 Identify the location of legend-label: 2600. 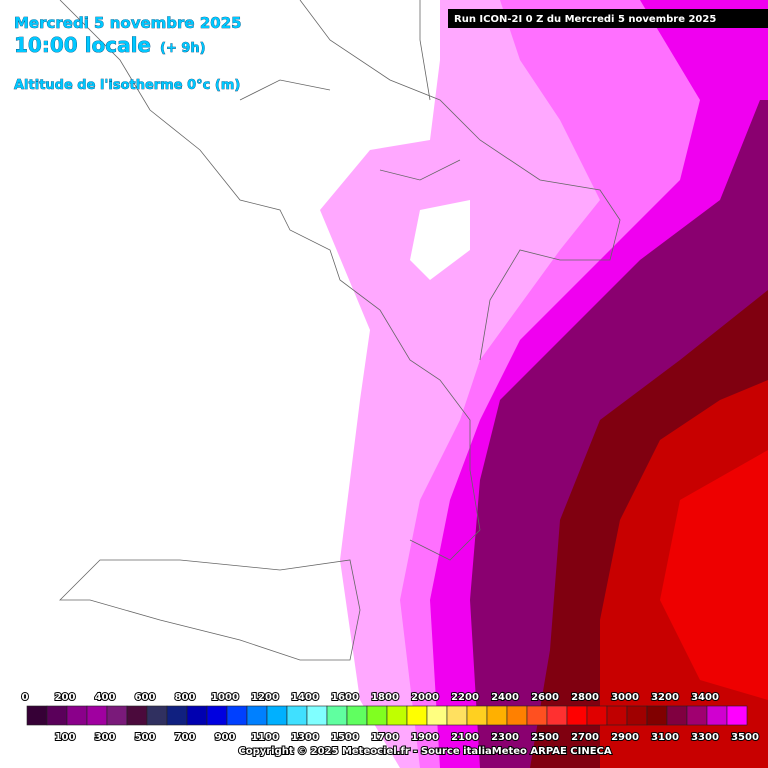
(545, 697).